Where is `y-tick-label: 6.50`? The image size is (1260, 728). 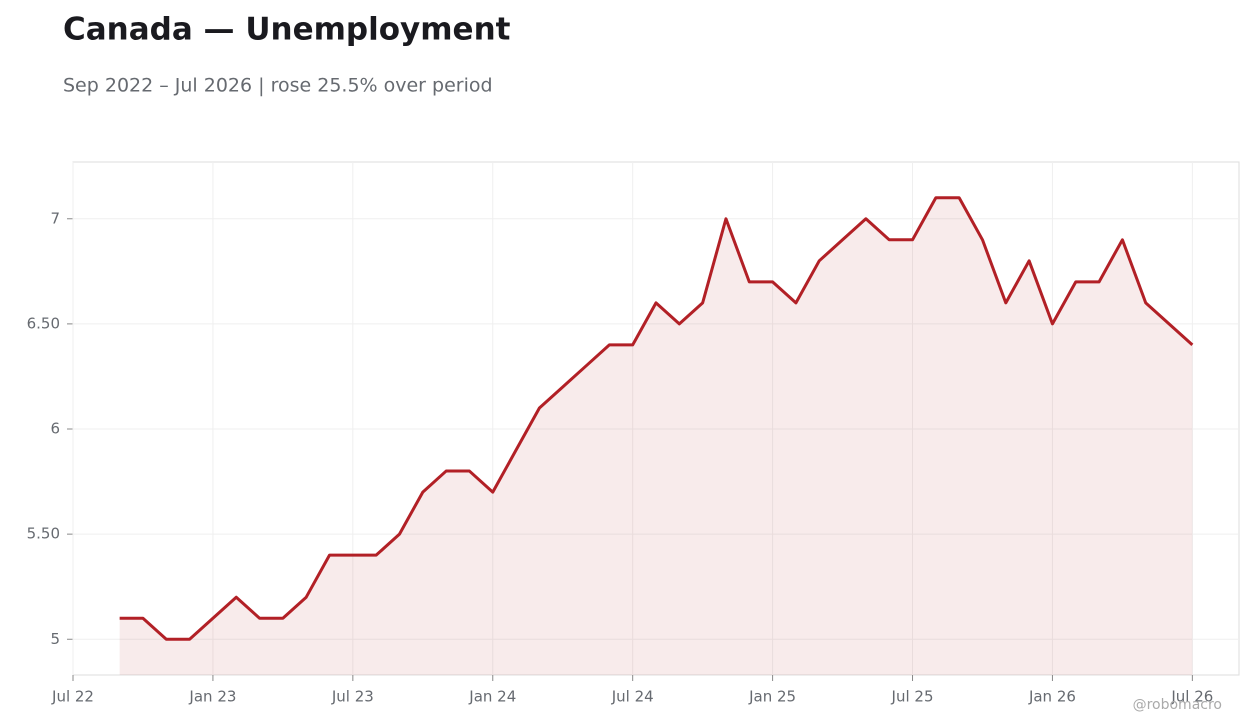 y-tick-label: 6.50 is located at coordinates (43, 323).